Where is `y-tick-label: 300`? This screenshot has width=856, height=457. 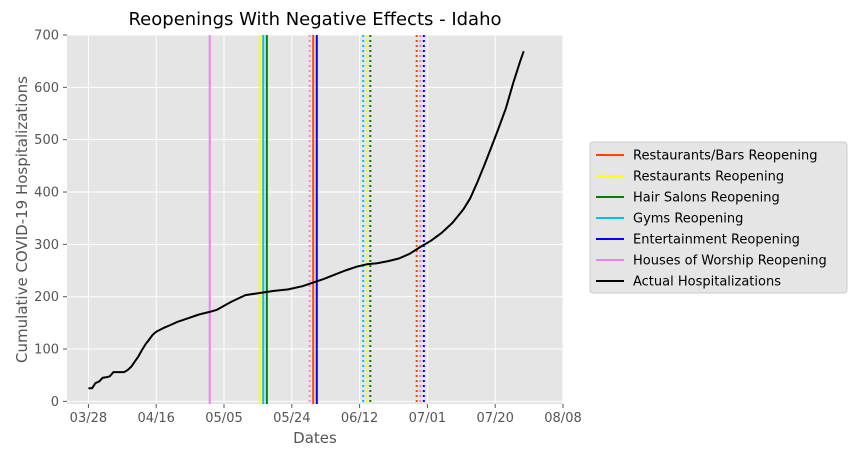 y-tick-label: 300 is located at coordinates (46, 245).